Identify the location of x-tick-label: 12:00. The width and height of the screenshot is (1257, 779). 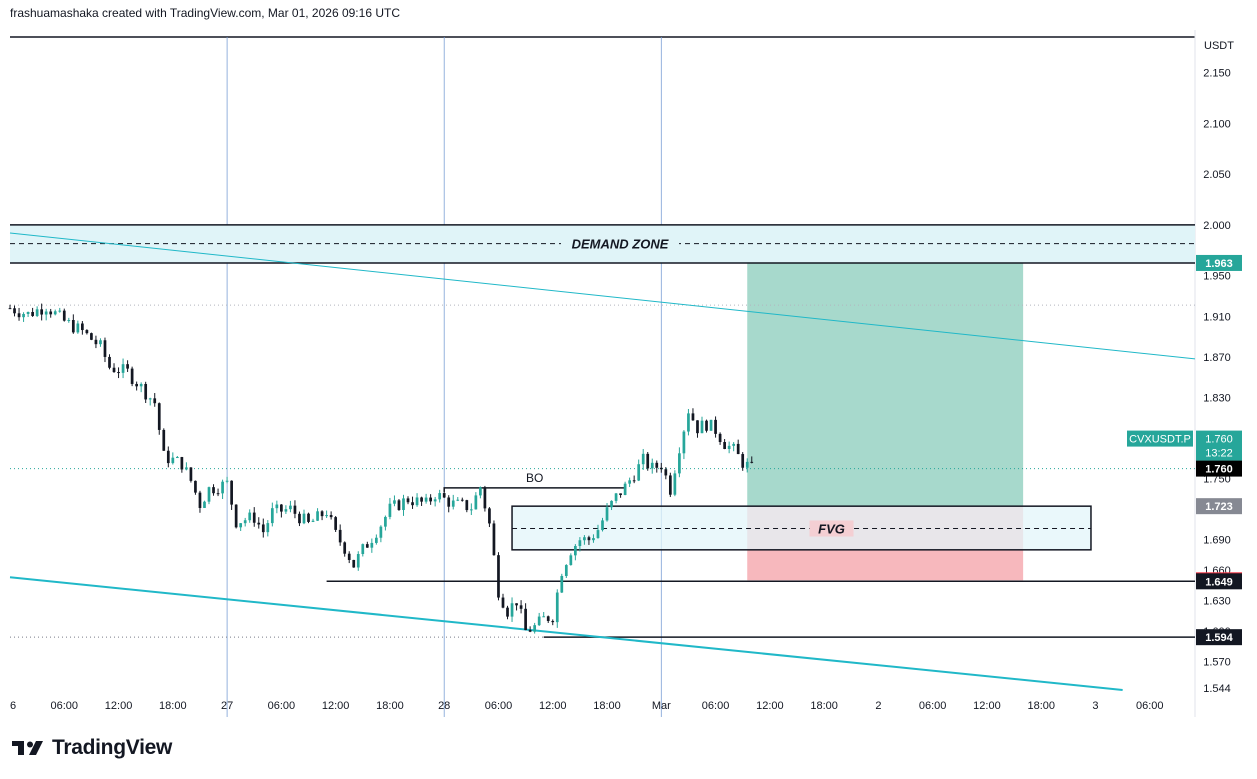
(770, 706).